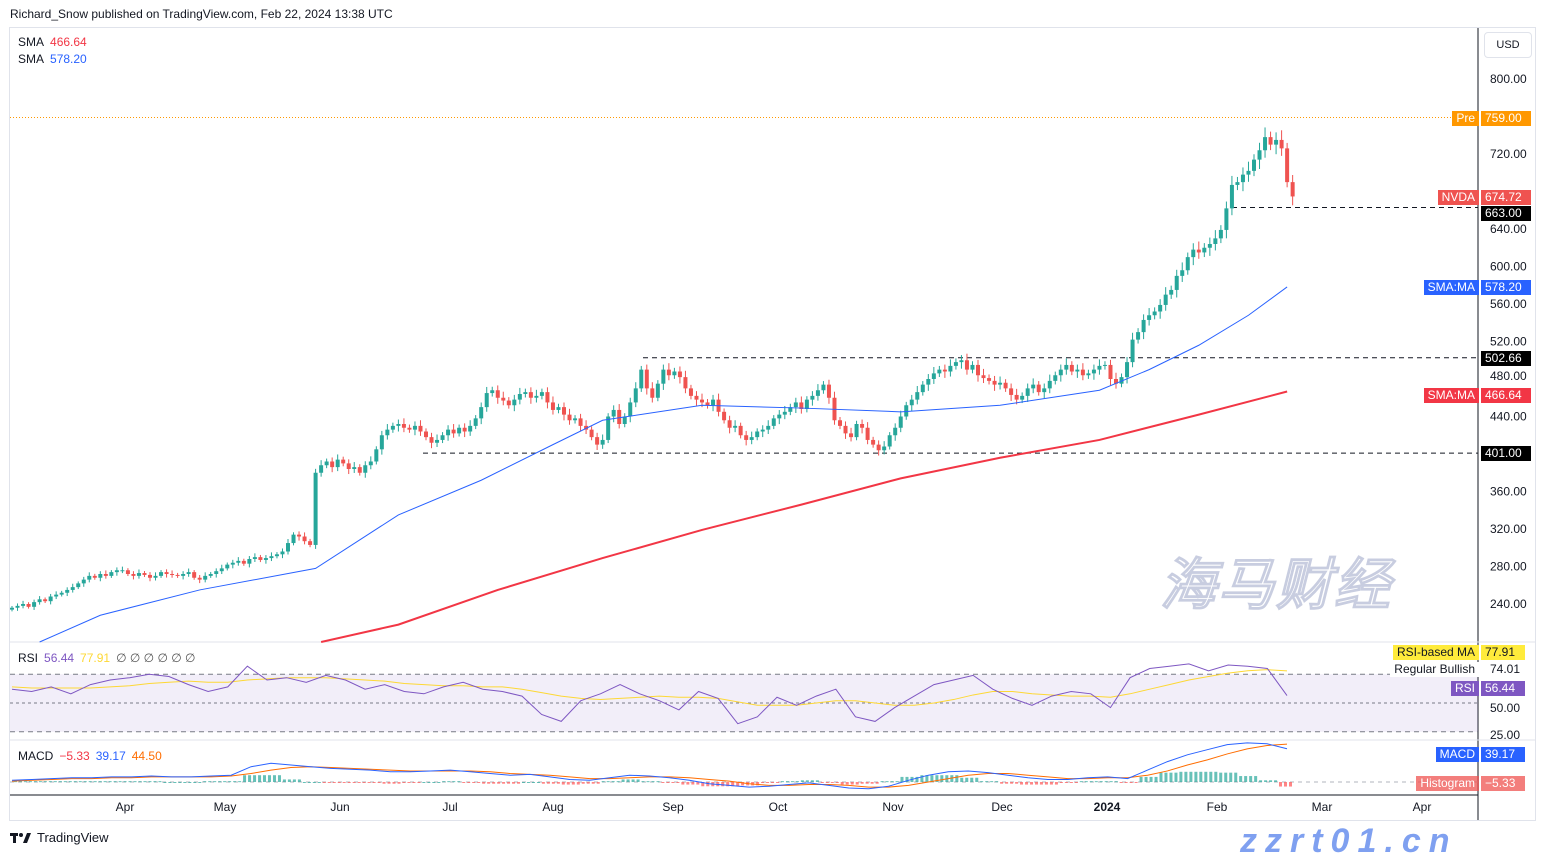  Describe the element at coordinates (892, 807) in the screenshot. I see `time-tick-label: Nov` at that location.